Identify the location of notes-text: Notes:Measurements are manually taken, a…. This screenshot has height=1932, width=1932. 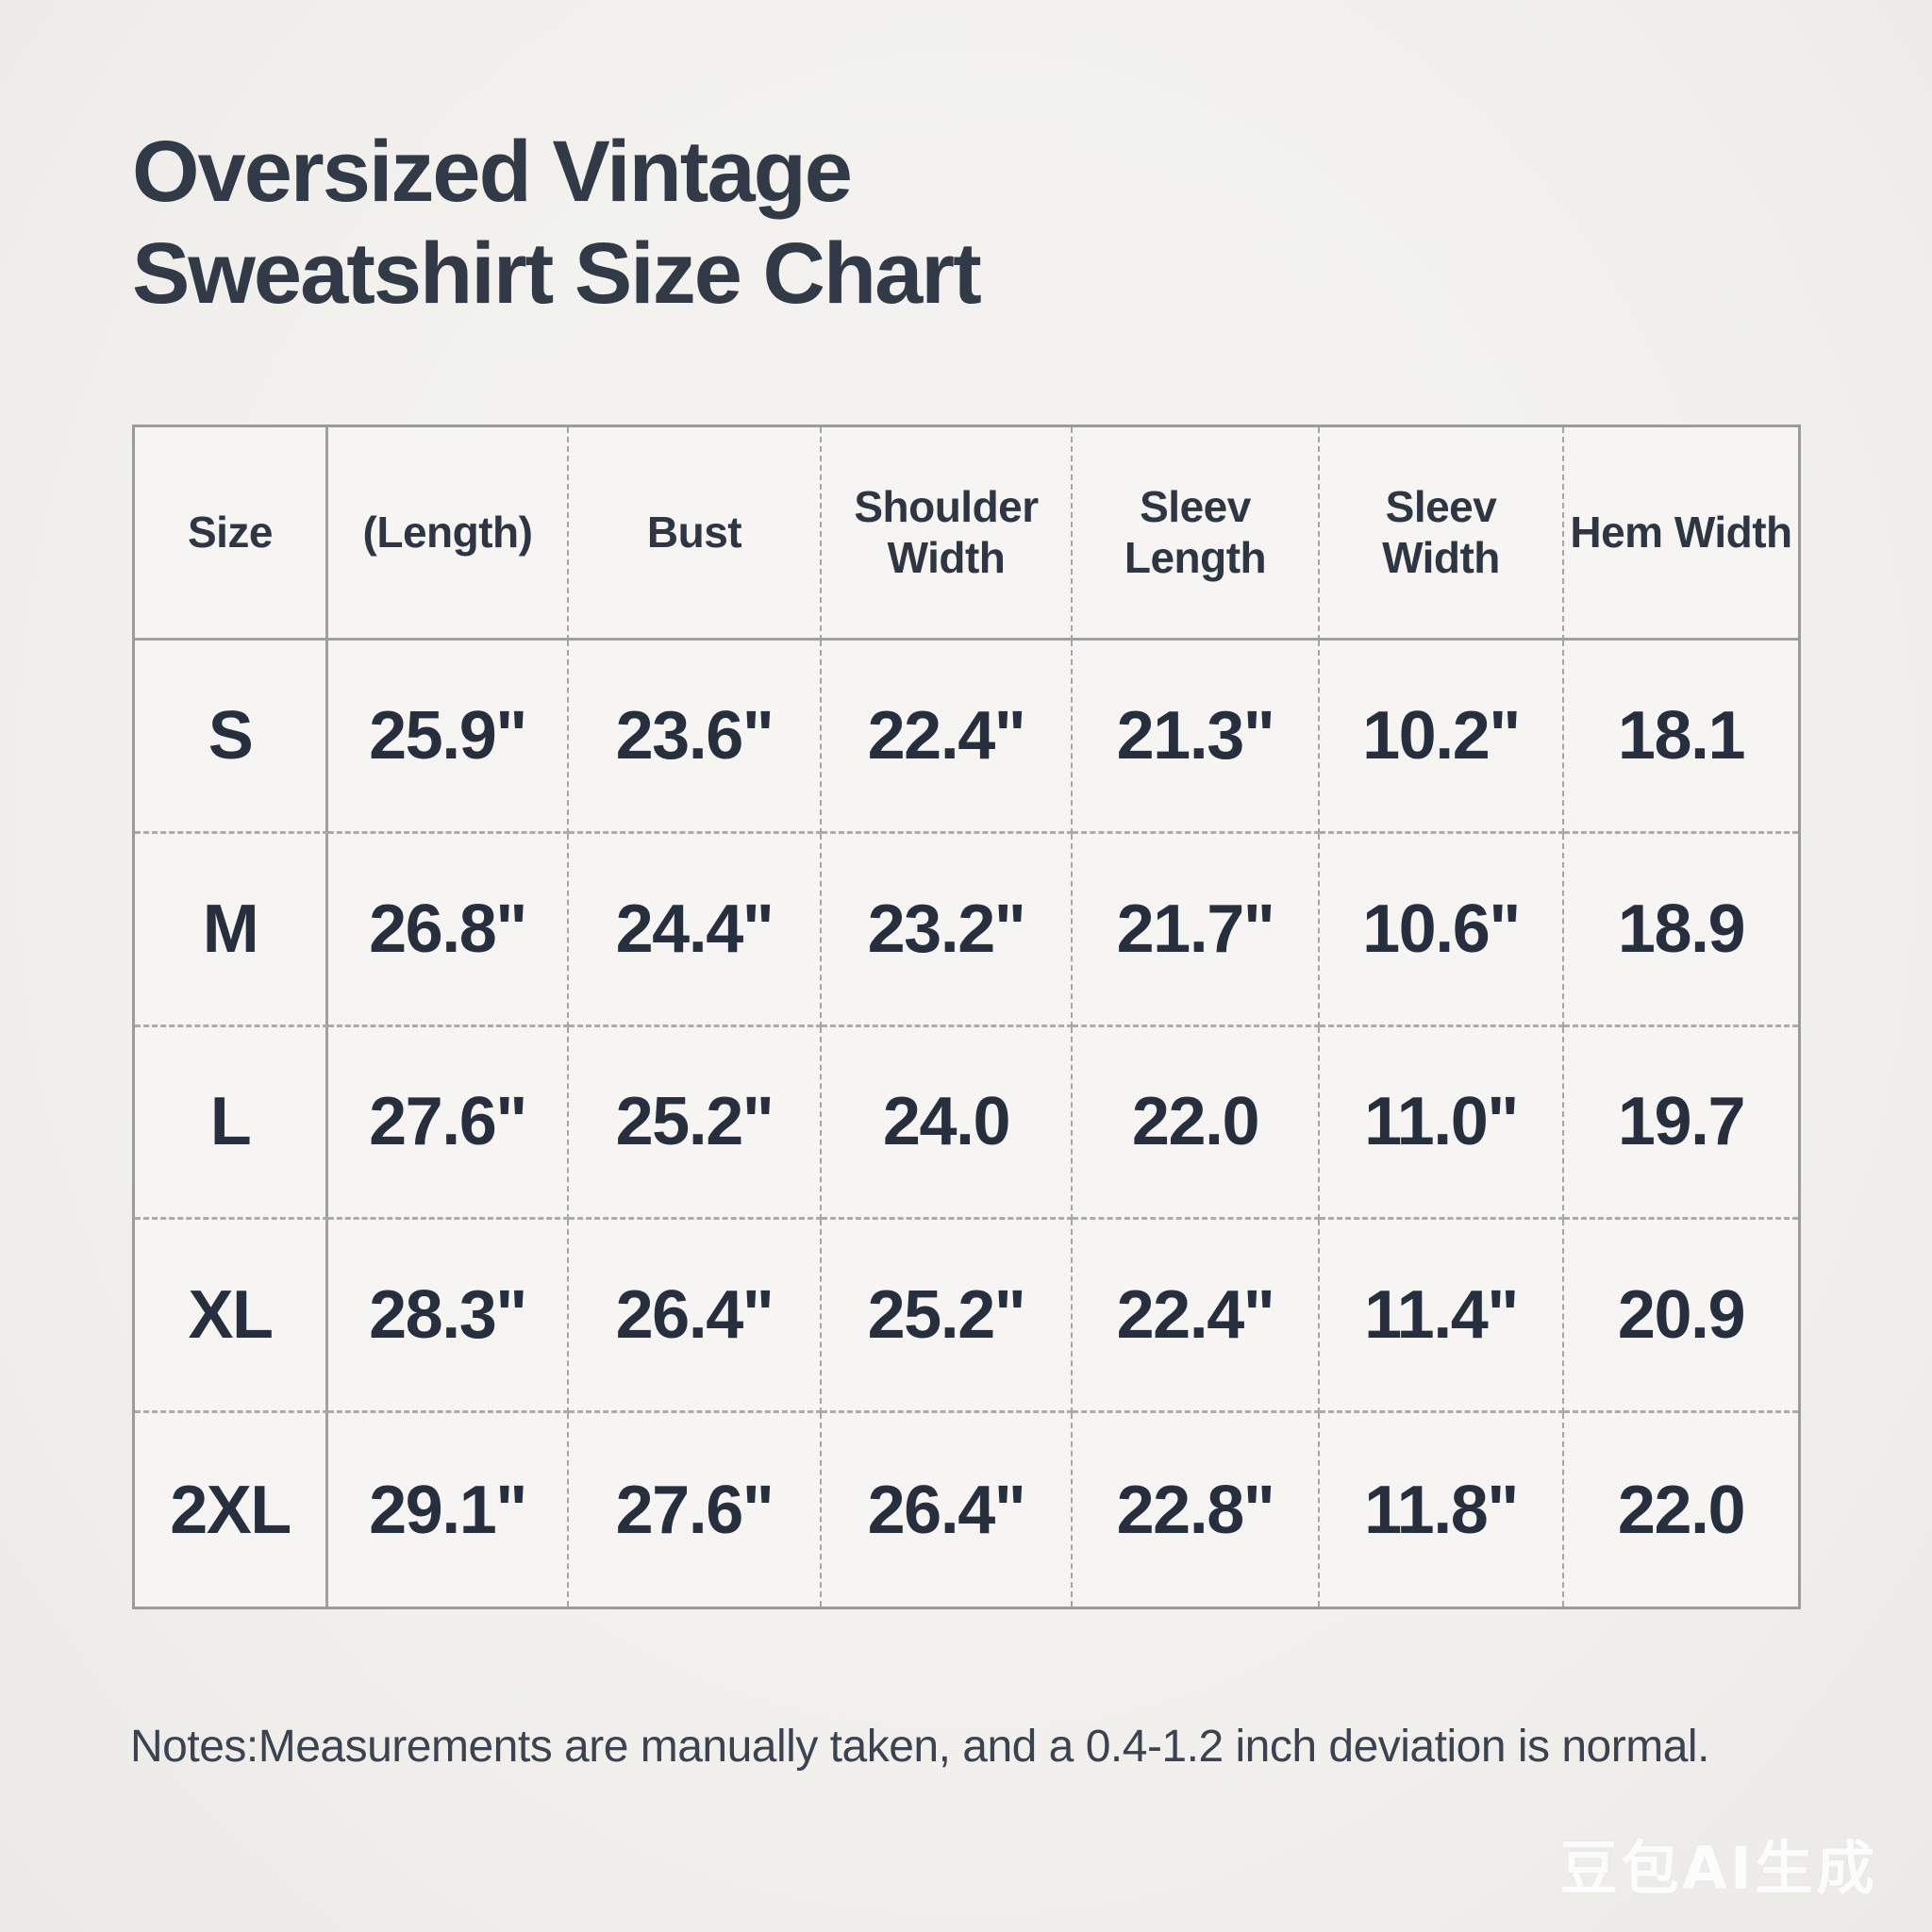
(920, 1747).